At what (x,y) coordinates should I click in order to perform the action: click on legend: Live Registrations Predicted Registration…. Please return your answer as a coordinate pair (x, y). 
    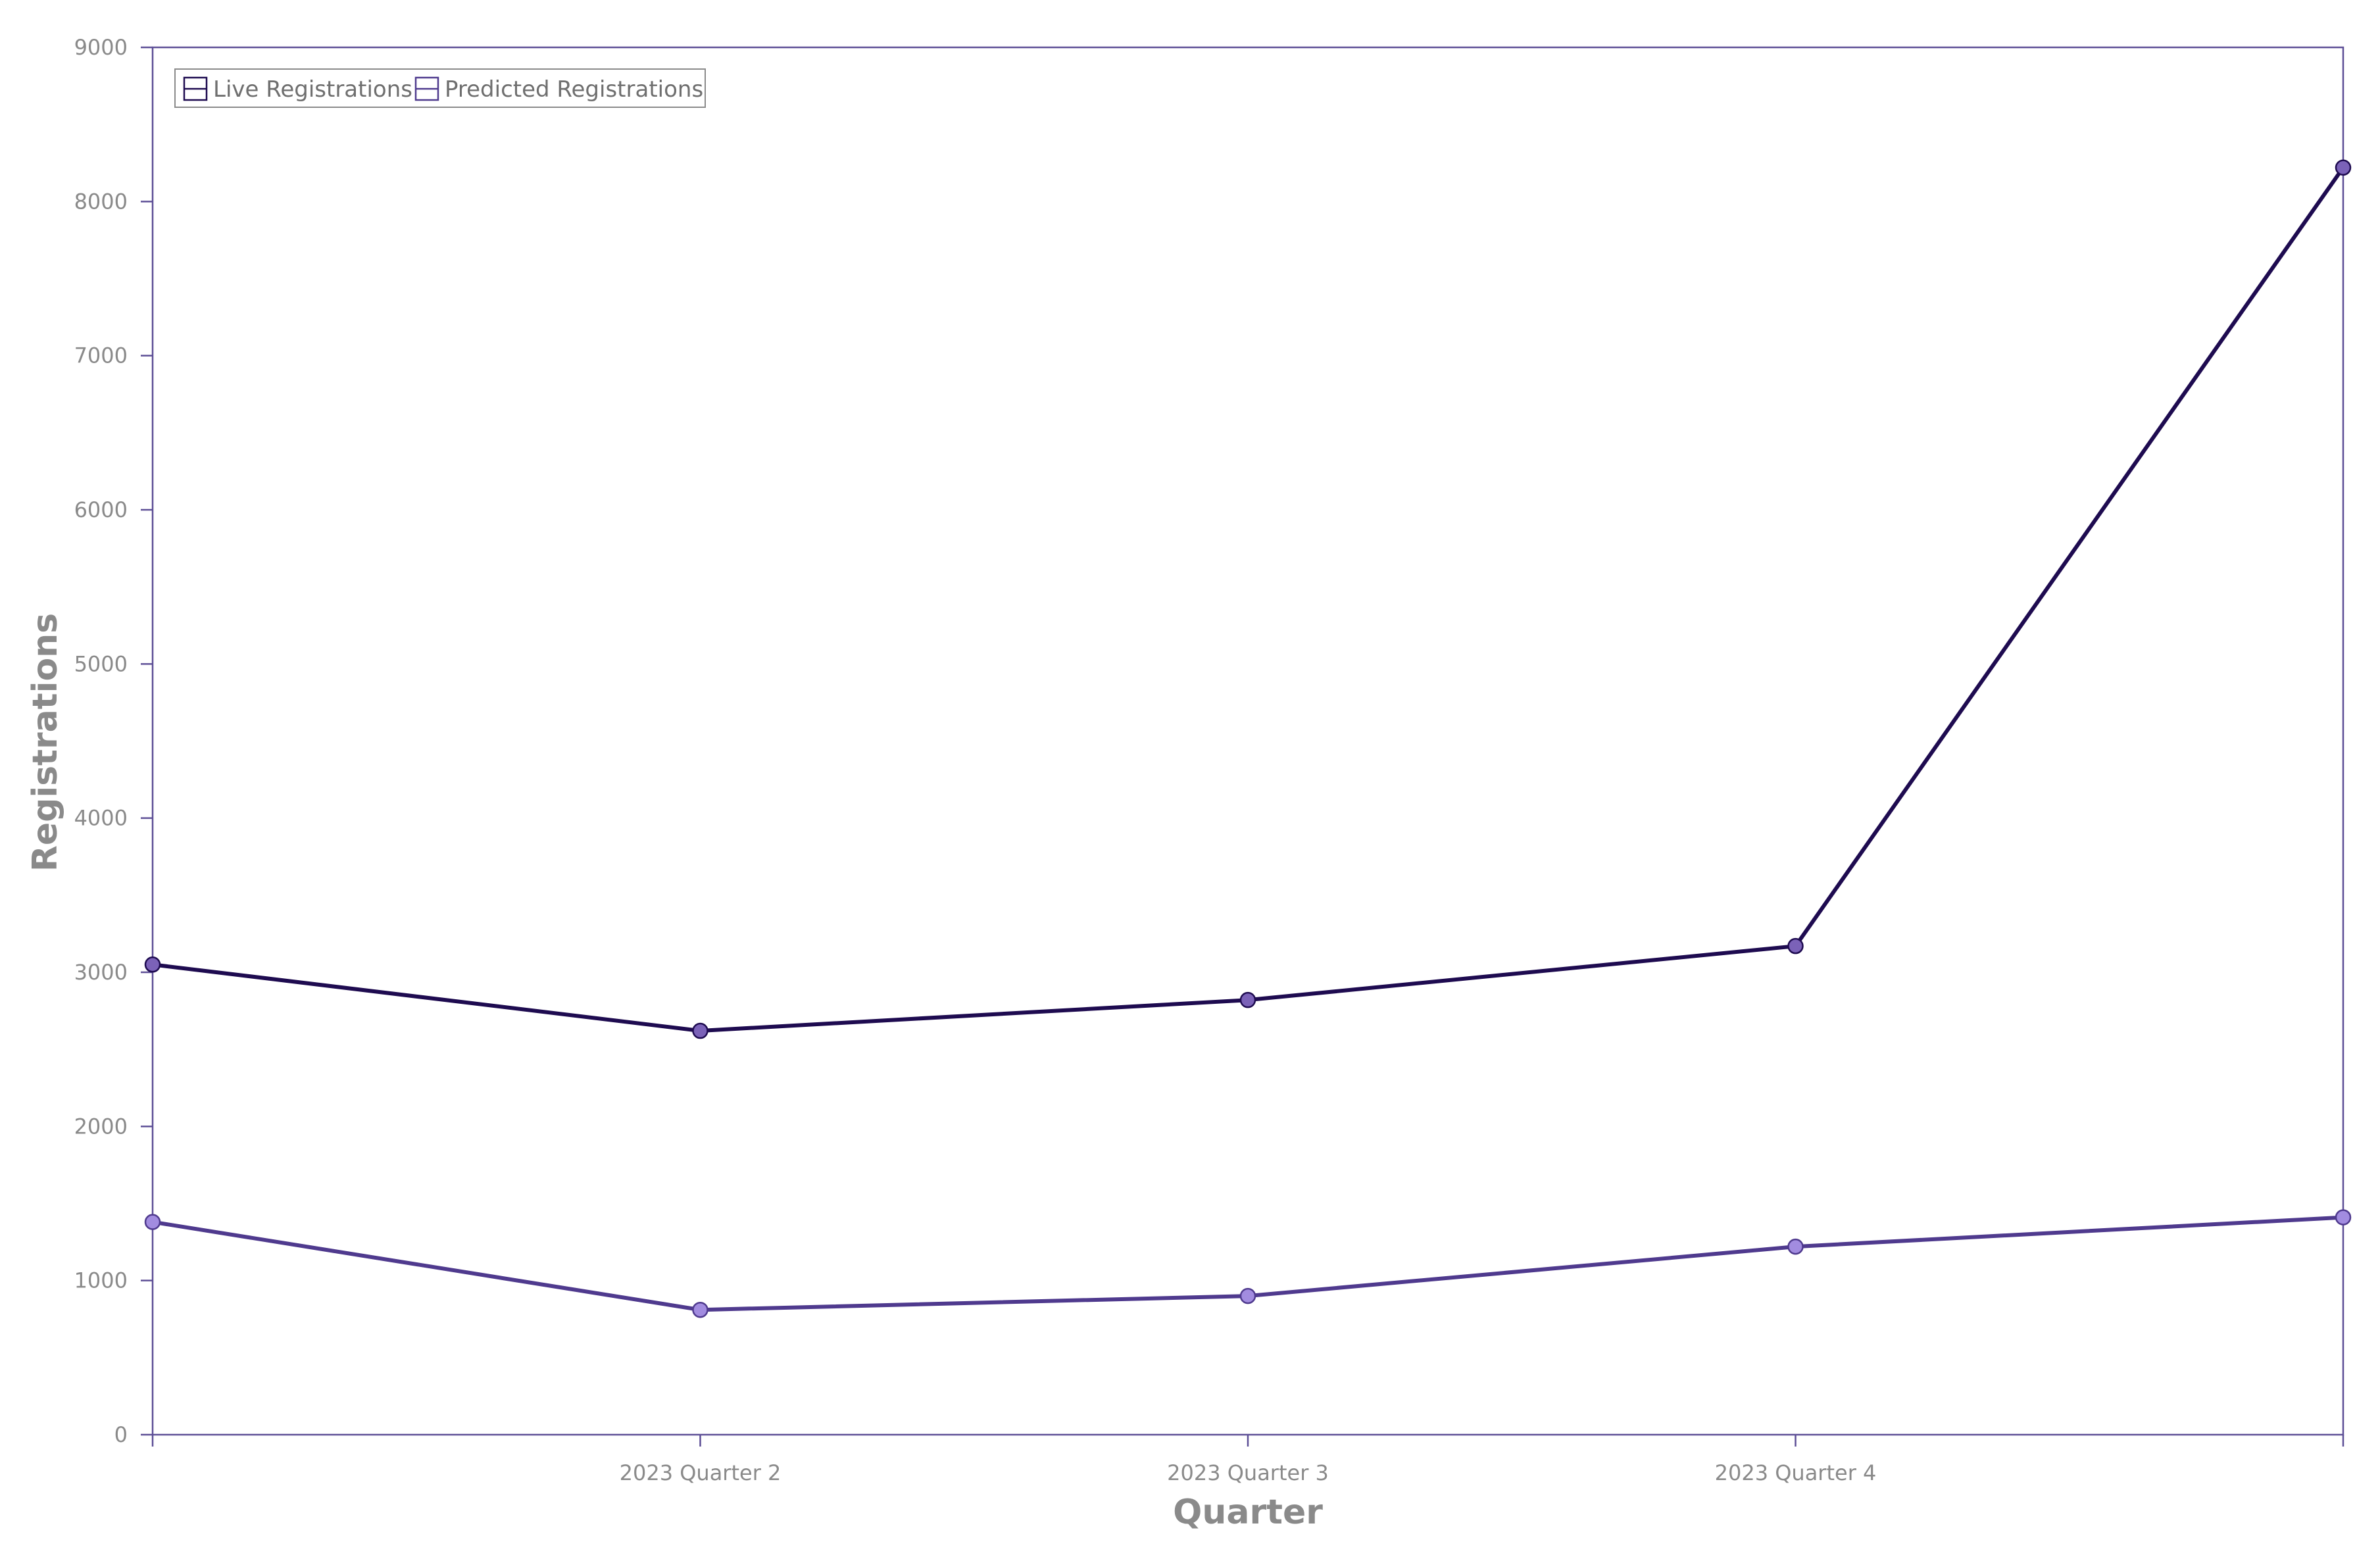
    Looking at the image, I should click on (440, 88).